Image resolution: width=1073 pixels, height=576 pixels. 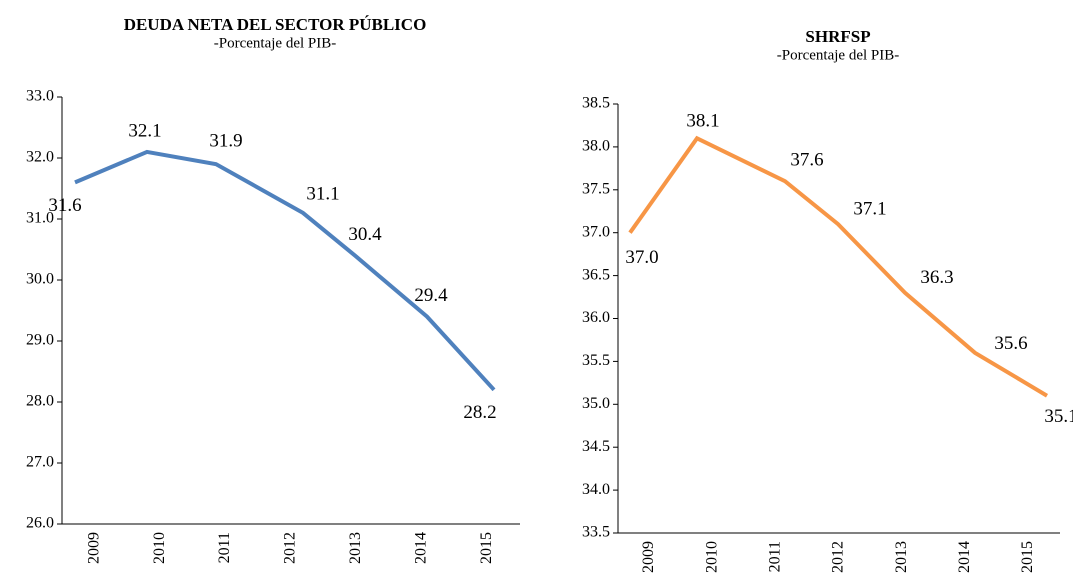 I want to click on chart-title: DEUDA NETA DEL SECTOR PÚBLICO, so click(x=275, y=24).